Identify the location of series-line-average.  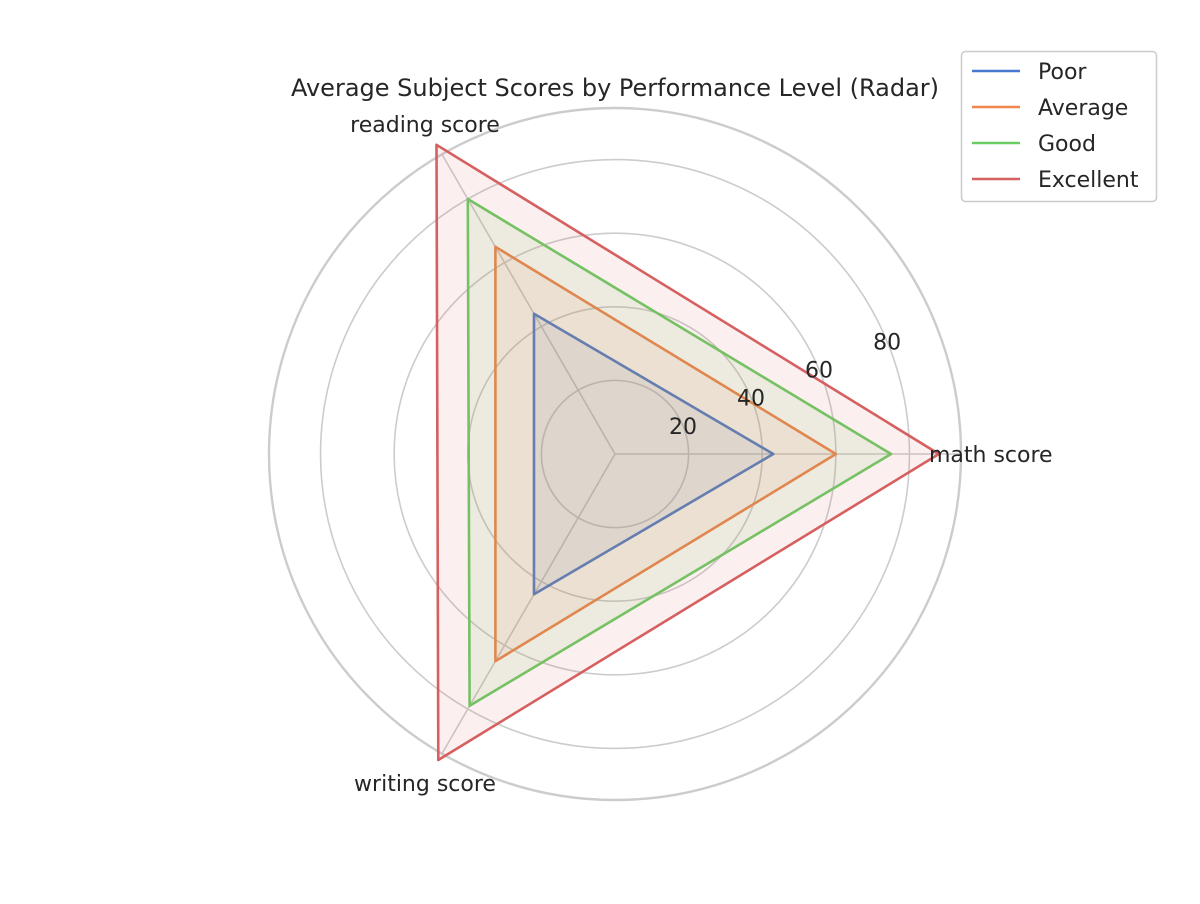
(666, 454).